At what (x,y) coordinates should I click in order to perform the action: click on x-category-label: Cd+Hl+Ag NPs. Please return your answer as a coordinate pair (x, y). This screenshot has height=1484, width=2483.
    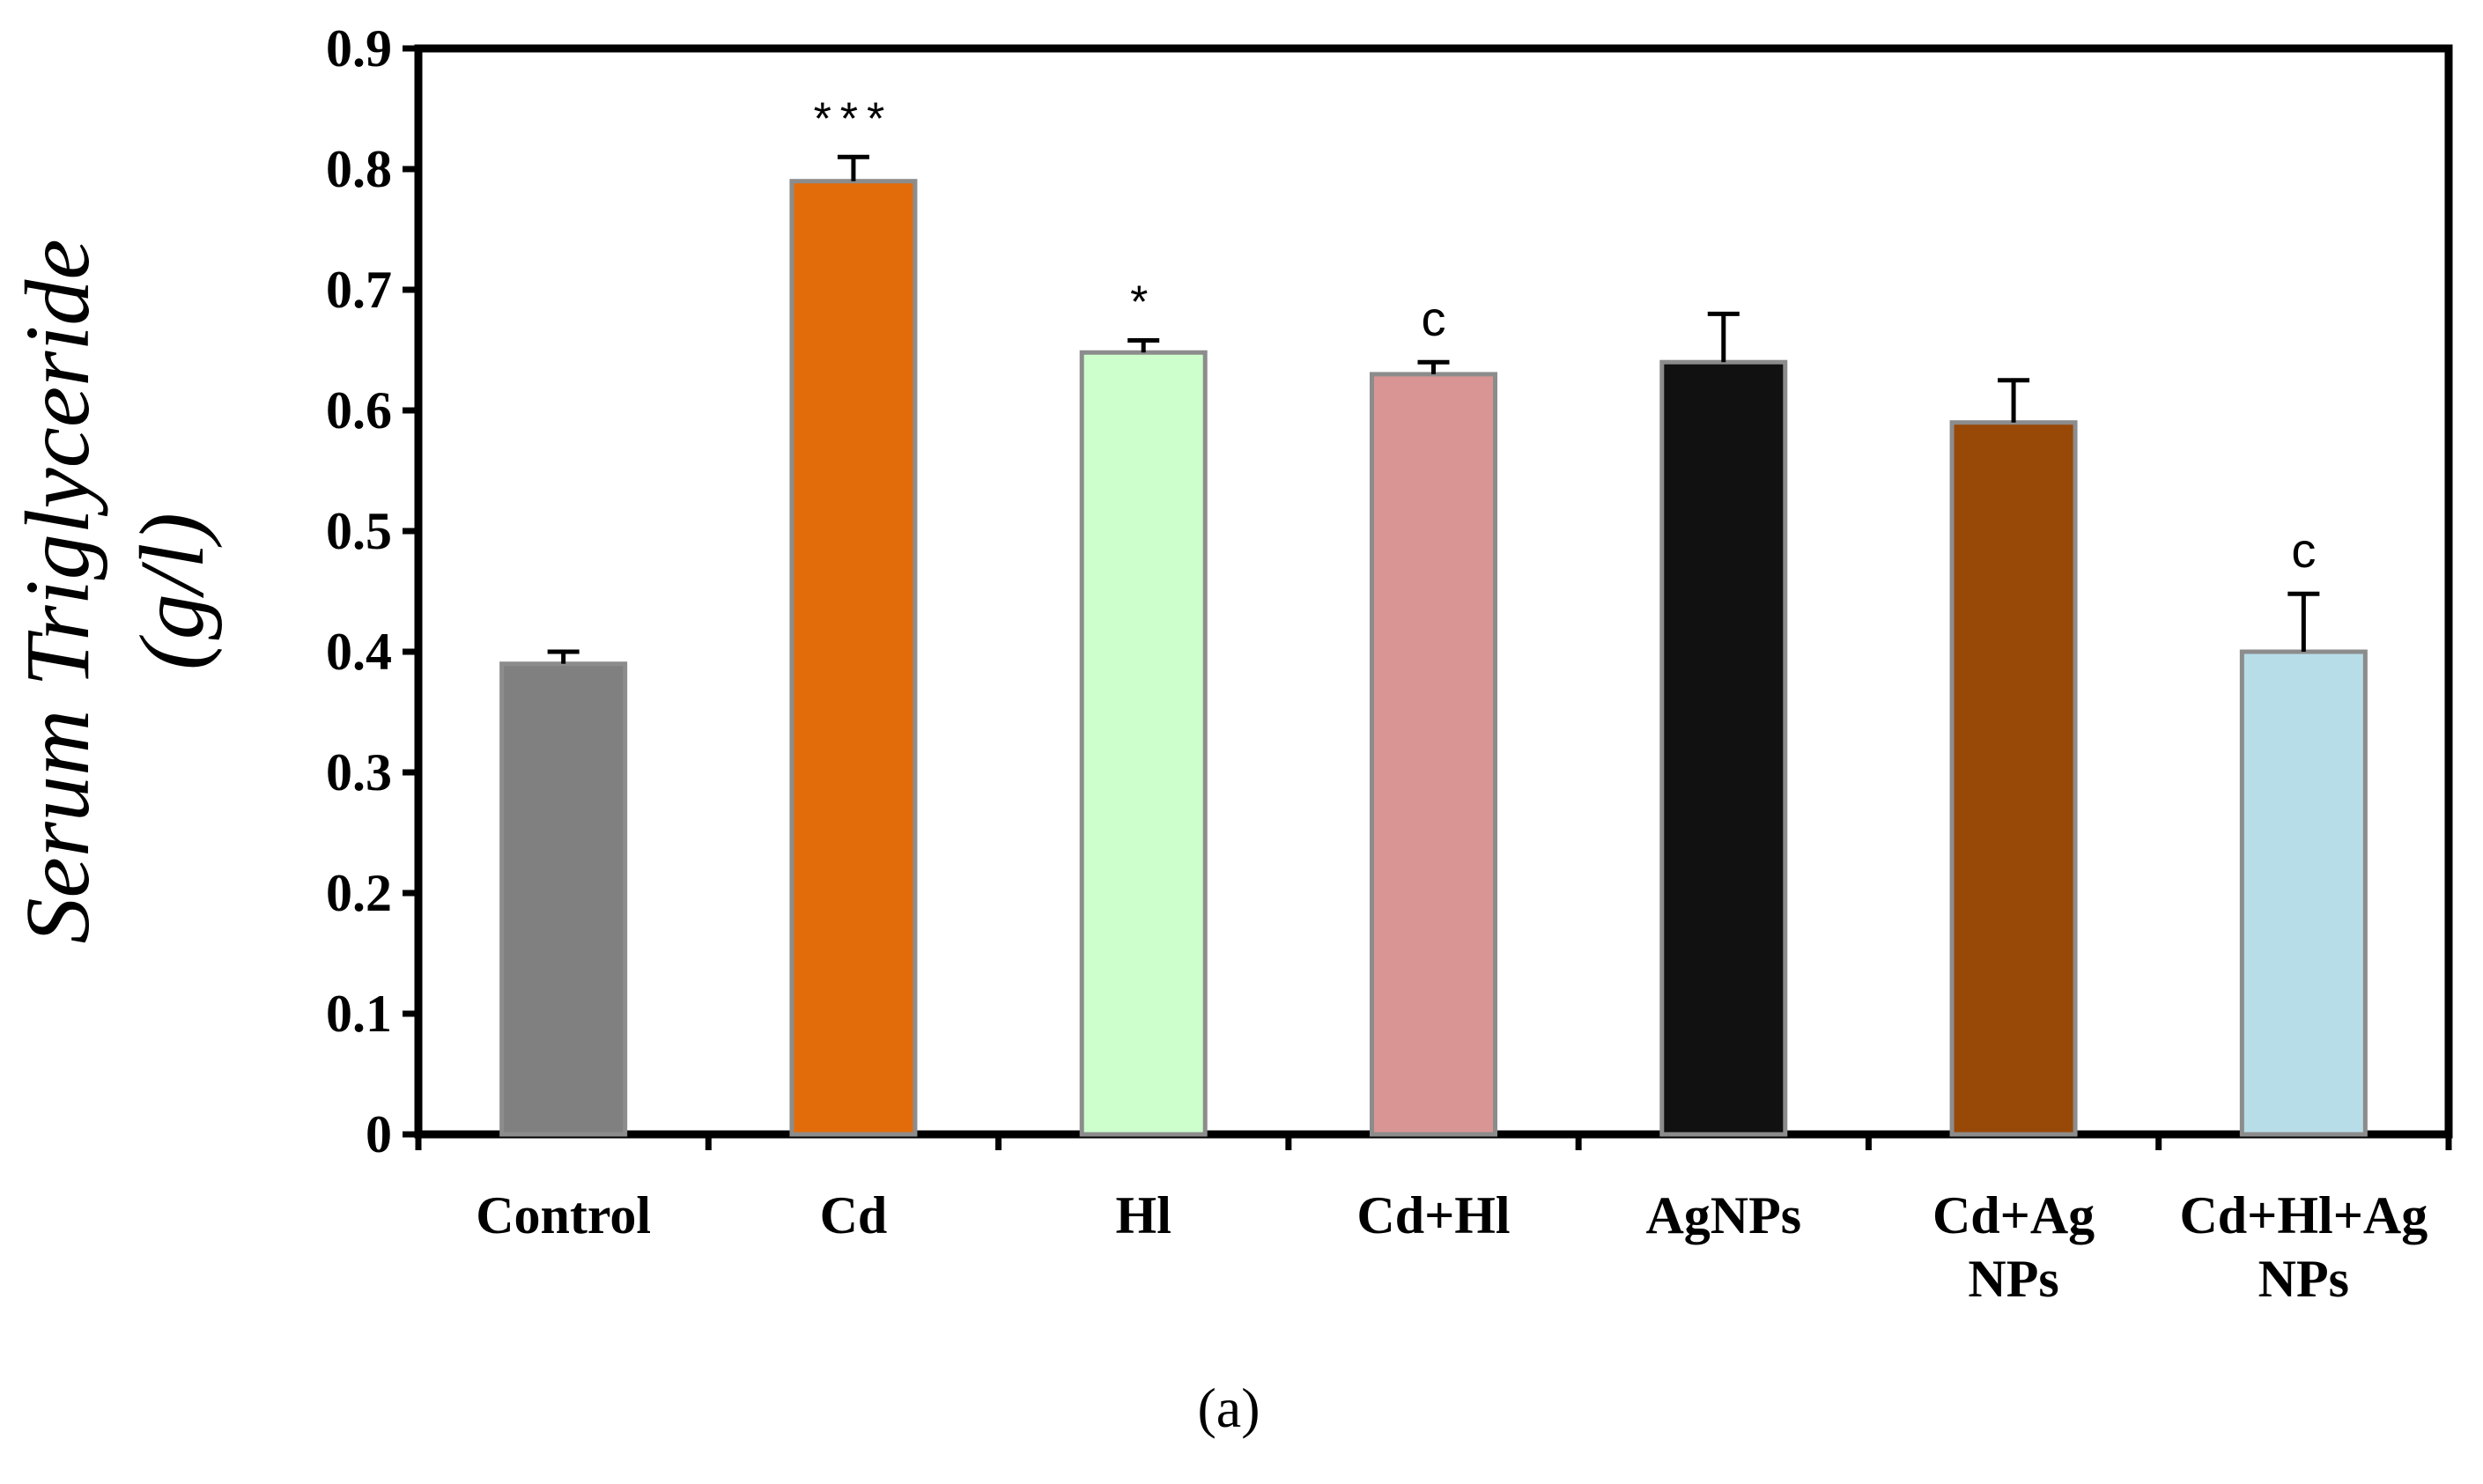
    Looking at the image, I should click on (2303, 1247).